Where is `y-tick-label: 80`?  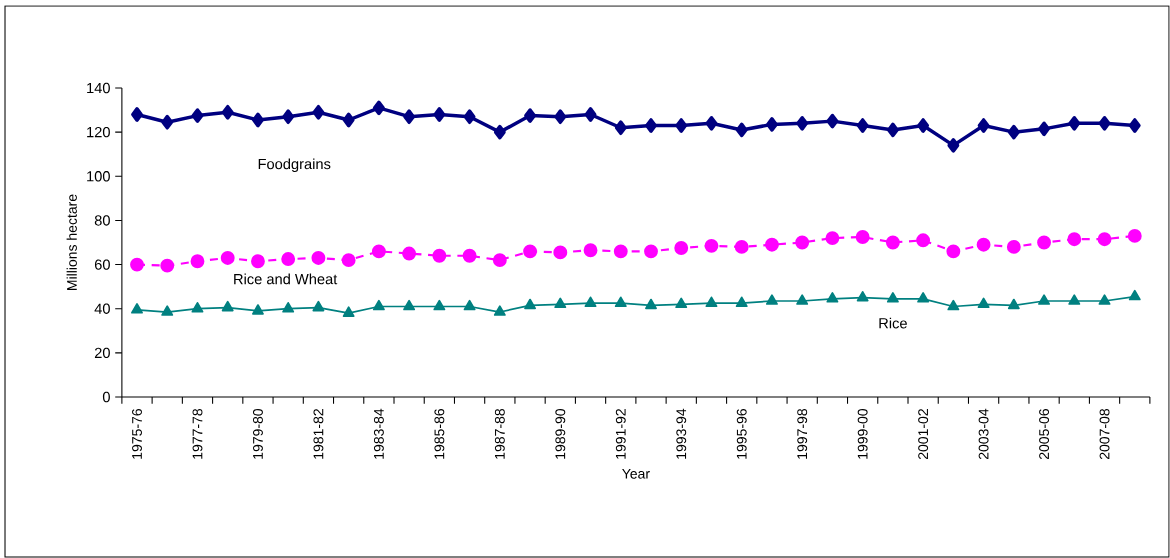 y-tick-label: 80 is located at coordinates (102, 220).